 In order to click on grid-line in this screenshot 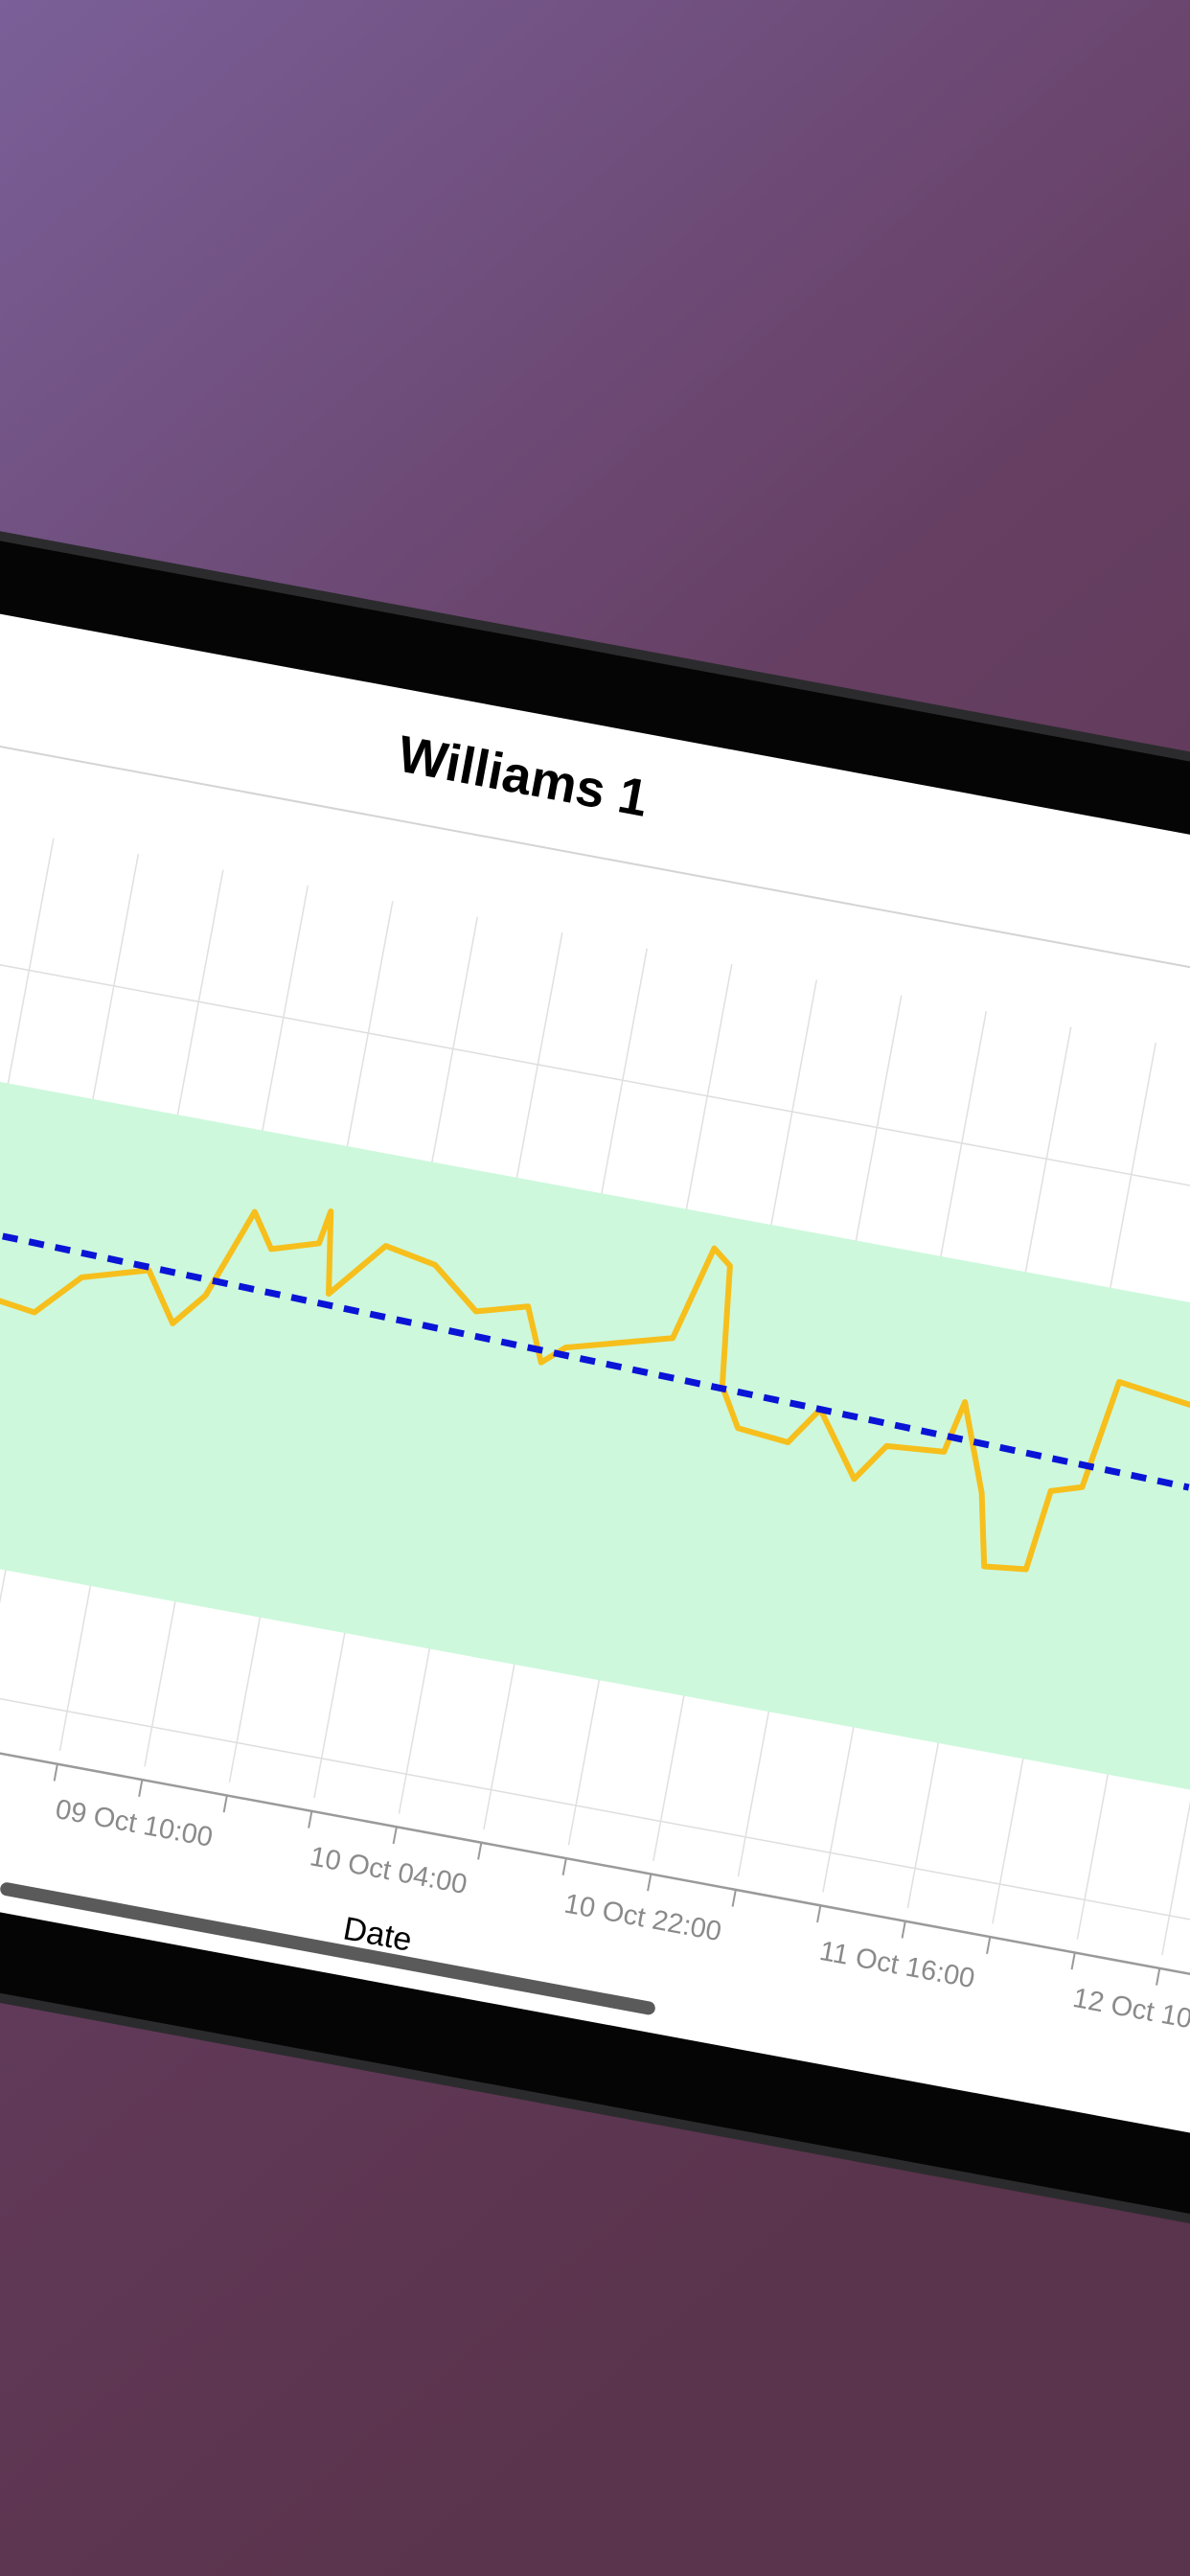, I will do `click(1175, 1514)`.